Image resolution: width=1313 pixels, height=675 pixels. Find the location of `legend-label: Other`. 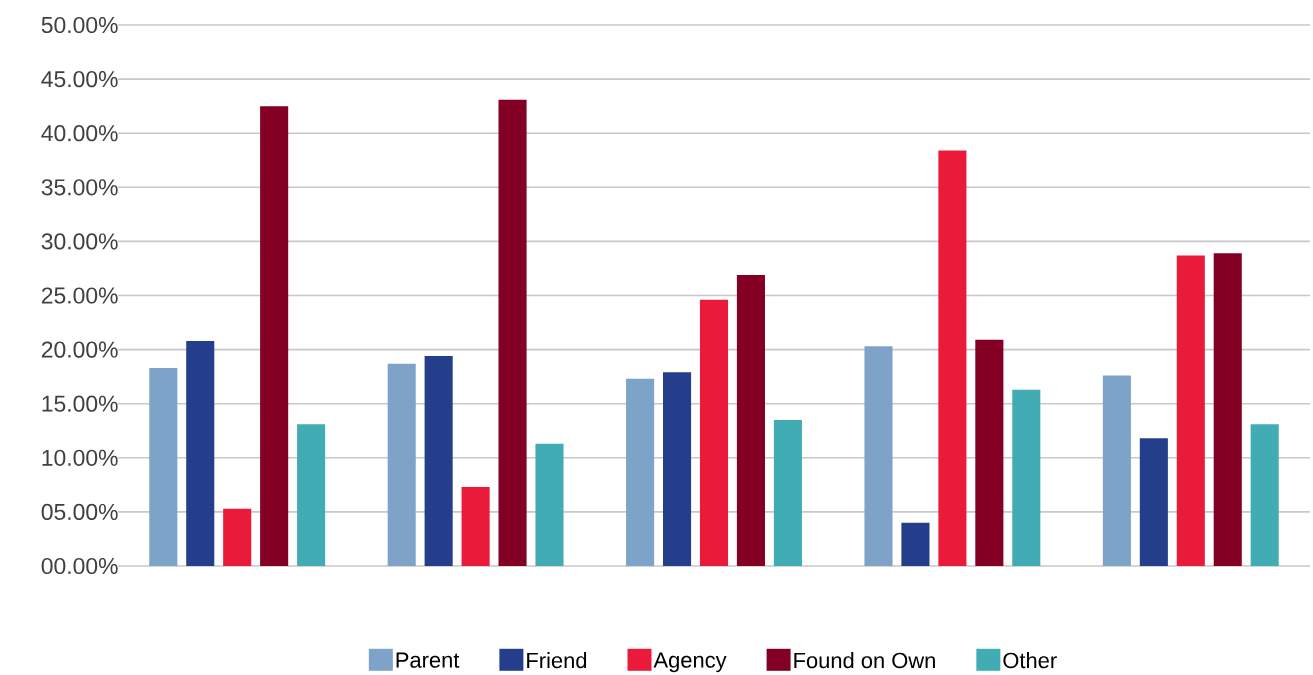

legend-label: Other is located at coordinates (1030, 660).